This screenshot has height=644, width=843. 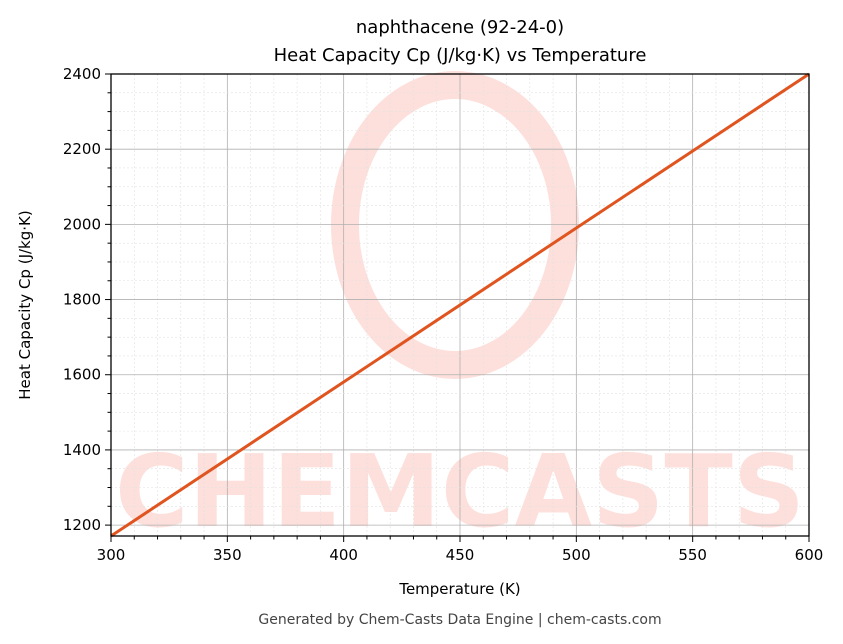 What do you see at coordinates (111, 555) in the screenshot?
I see `x-tick-label: 300` at bounding box center [111, 555].